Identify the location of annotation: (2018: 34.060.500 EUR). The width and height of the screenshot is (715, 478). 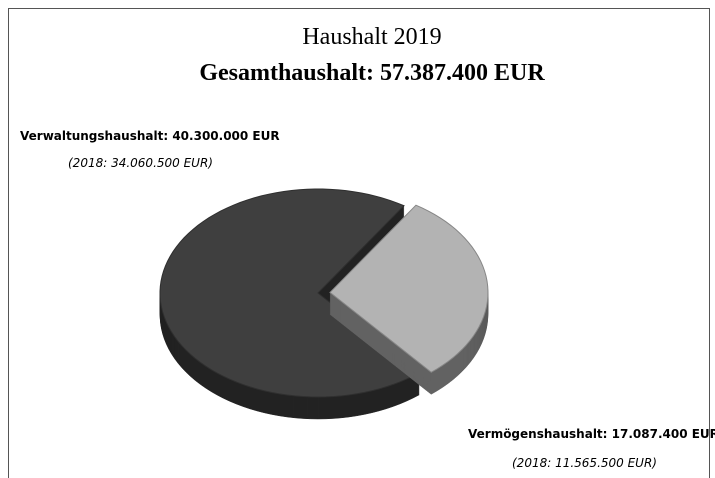
(140, 163).